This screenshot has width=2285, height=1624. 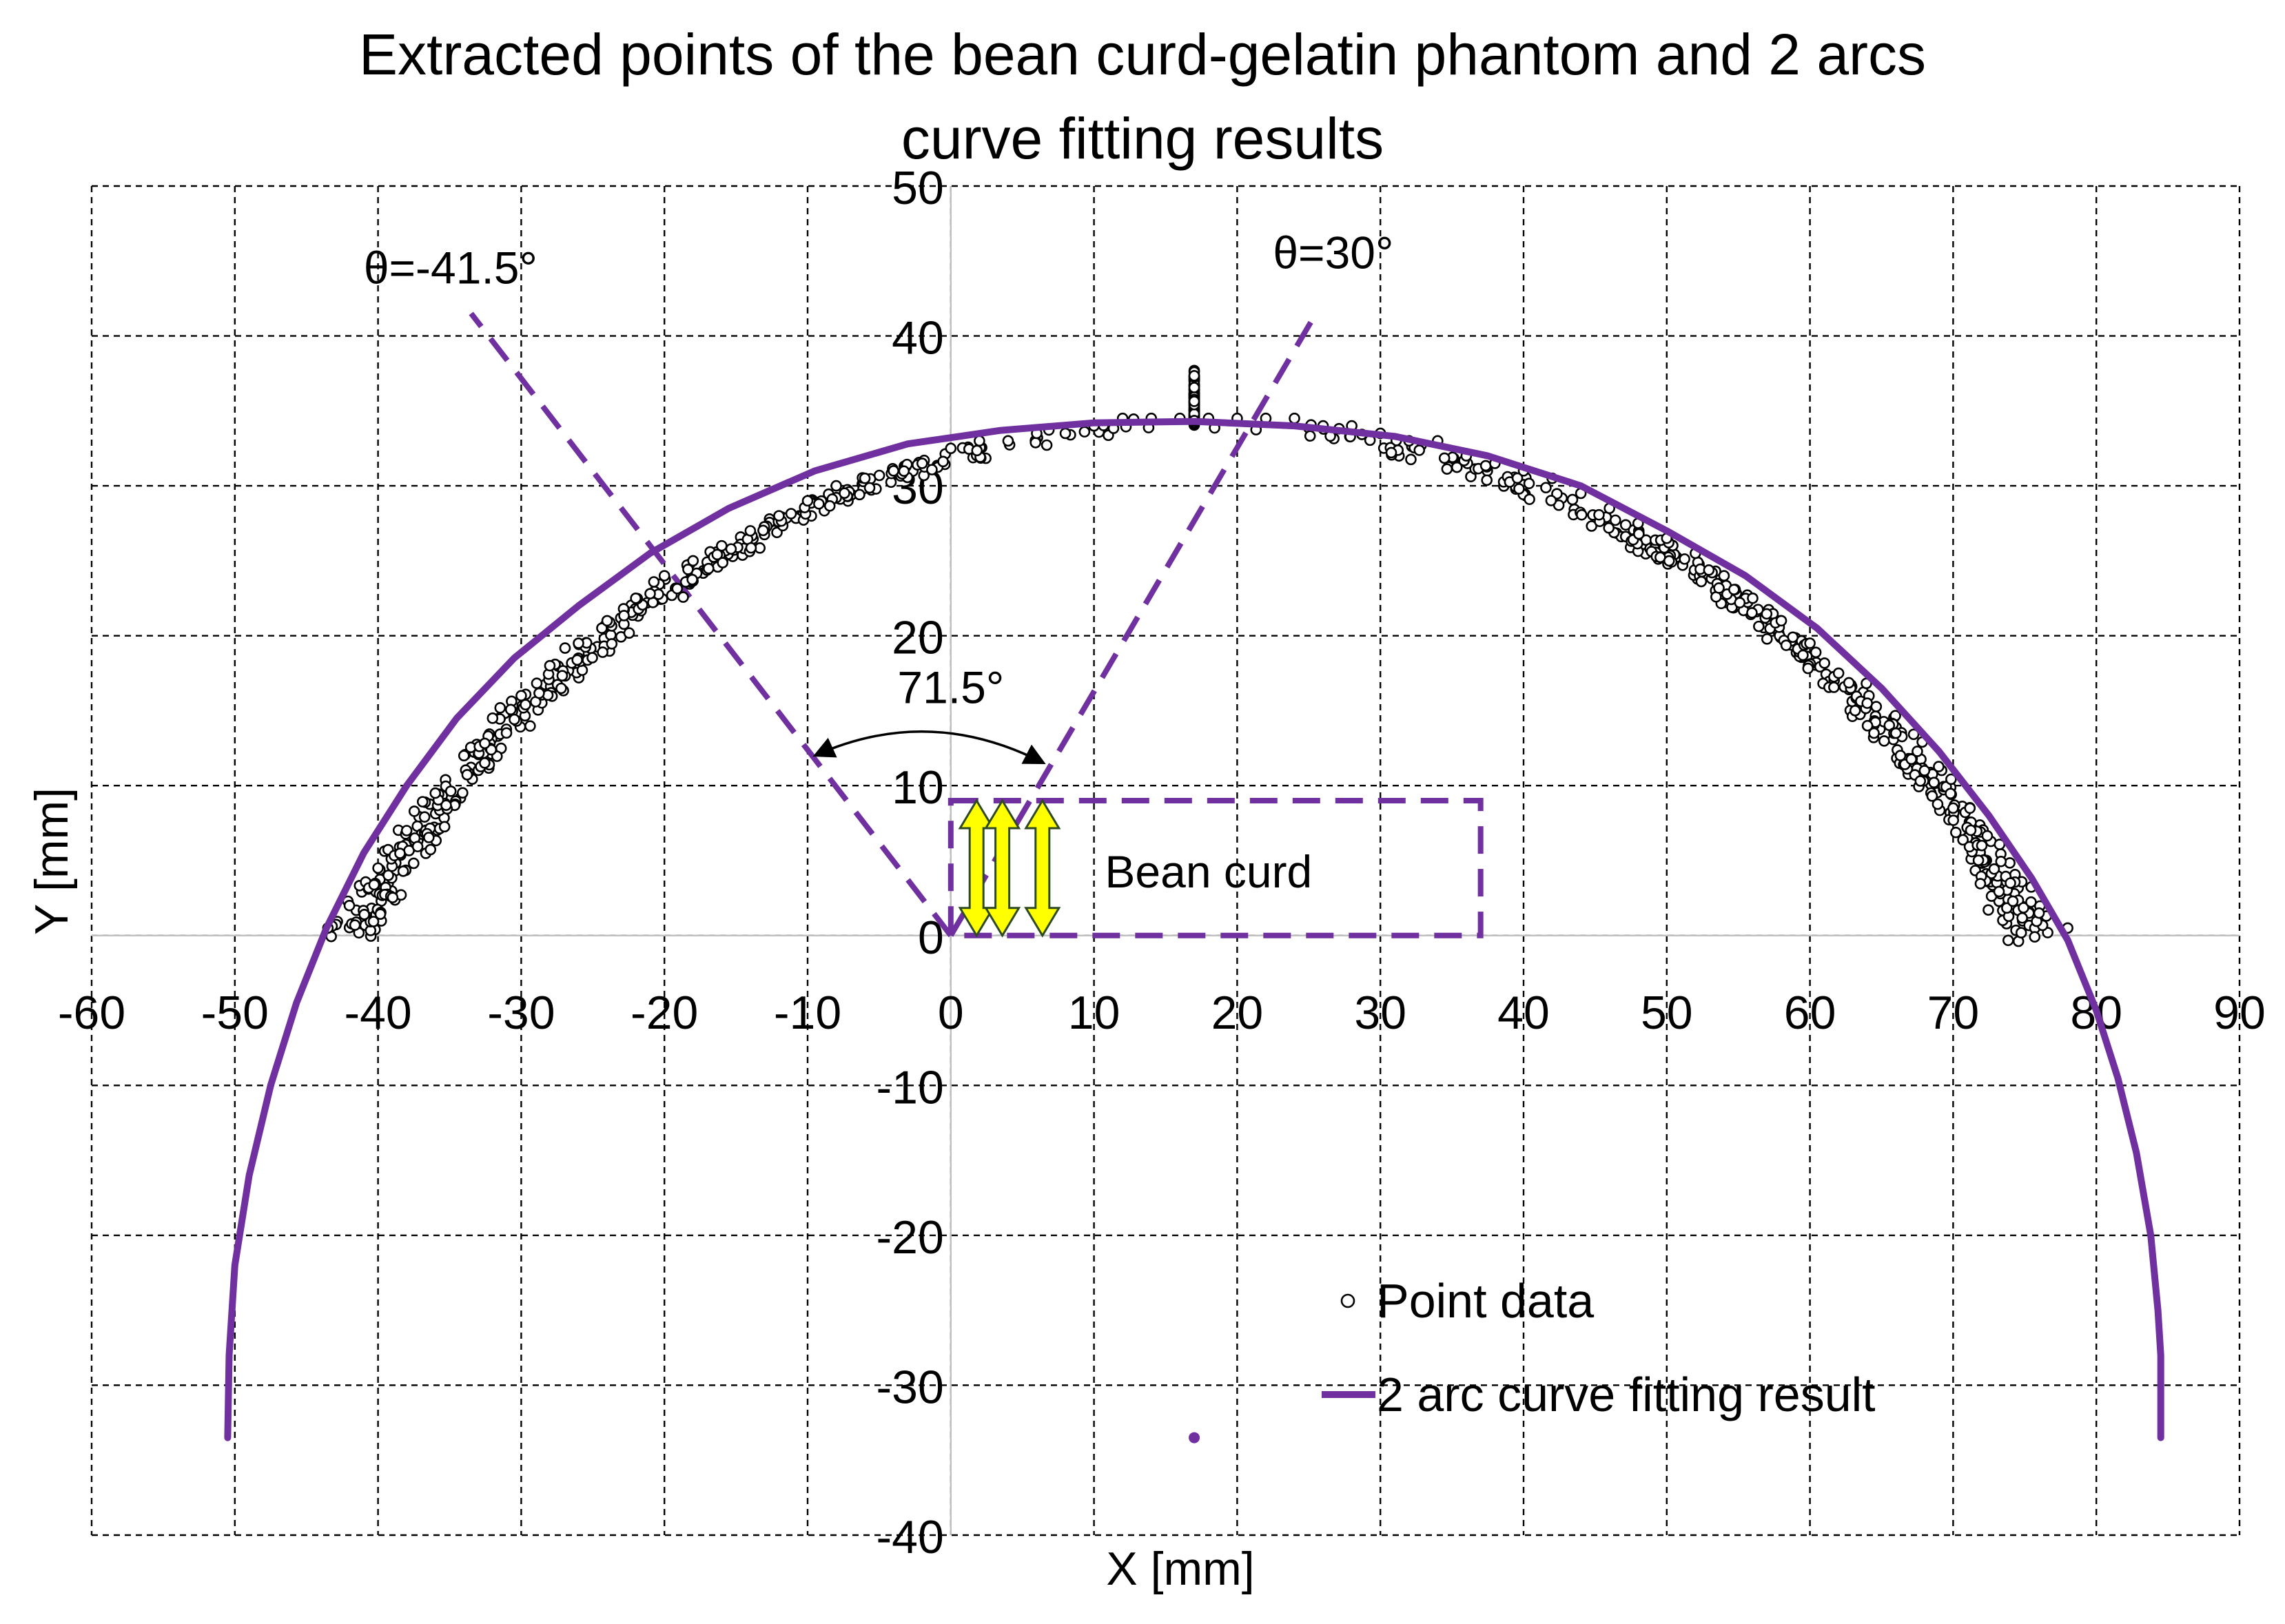 What do you see at coordinates (929, 748) in the screenshot?
I see `angle-span-arrow` at bounding box center [929, 748].